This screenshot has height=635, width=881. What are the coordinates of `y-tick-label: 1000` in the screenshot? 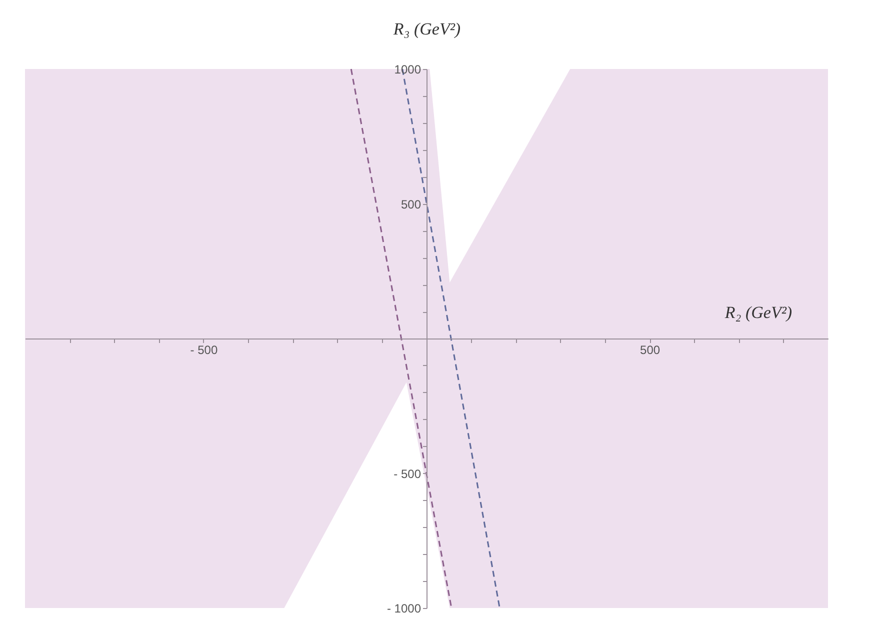 It's located at (408, 69).